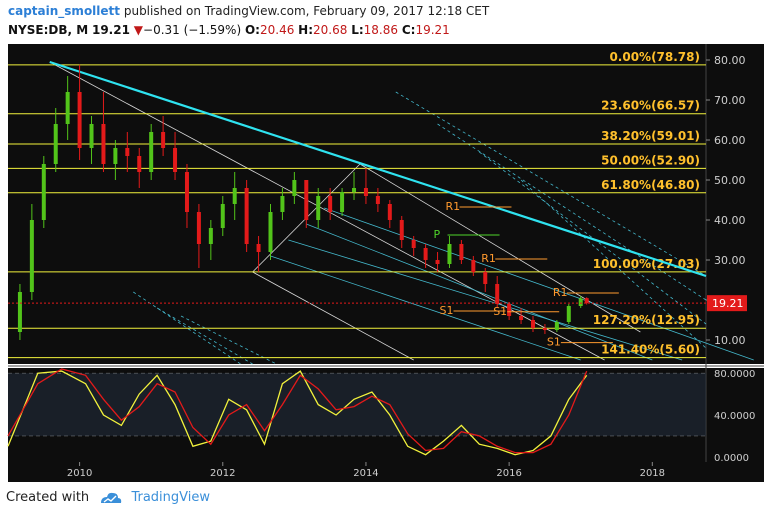  What do you see at coordinates (297, 411) in the screenshot?
I see `stoch-d-line` at bounding box center [297, 411].